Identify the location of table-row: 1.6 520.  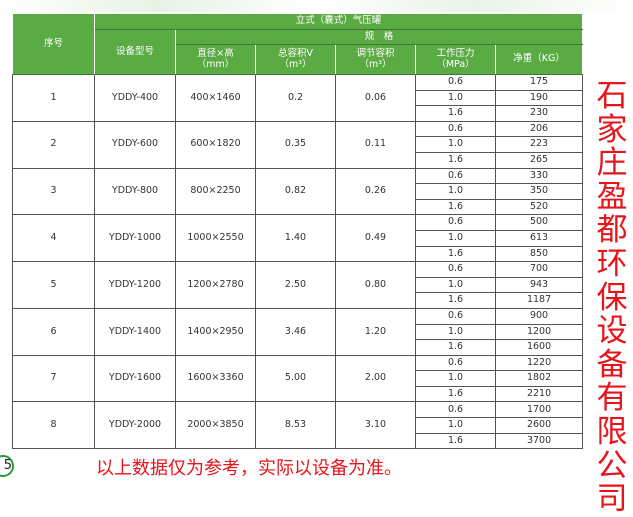
(298, 207).